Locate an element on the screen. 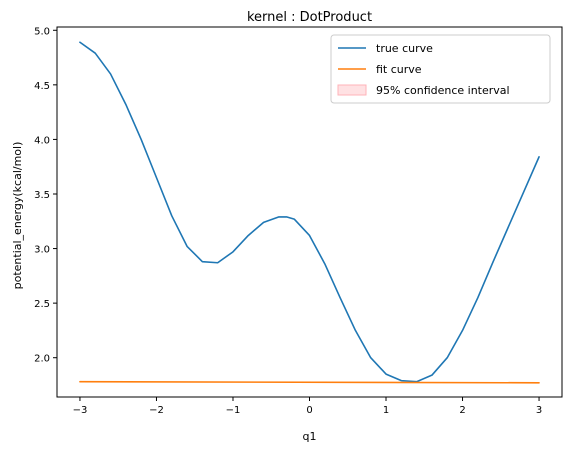 This screenshot has height=453, width=567. y-axis: 2.0 2.5 3.0 3.5 4.0 4.5 5.0 is located at coordinates (45, 195).